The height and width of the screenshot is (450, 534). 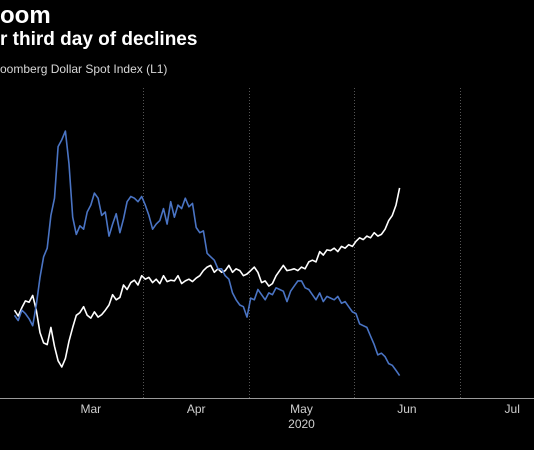 What do you see at coordinates (512, 409) in the screenshot?
I see `x-tick-label-jul: Jul` at bounding box center [512, 409].